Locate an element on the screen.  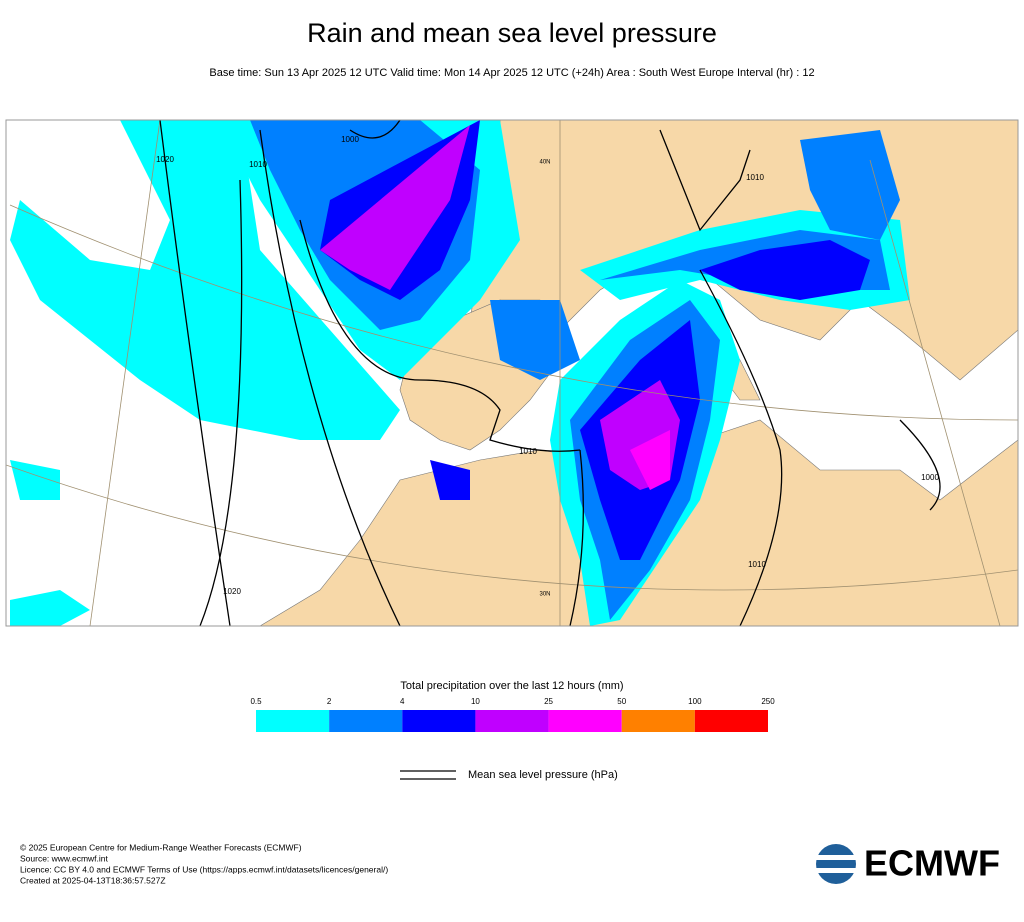
colorbar-tick-label: 250 is located at coordinates (768, 701).